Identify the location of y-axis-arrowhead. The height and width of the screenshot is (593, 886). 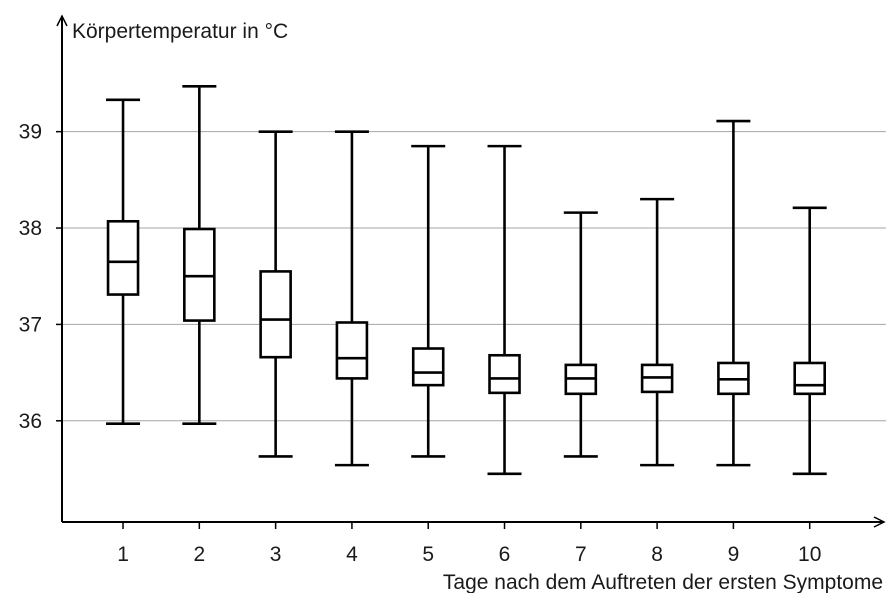
(62, 20).